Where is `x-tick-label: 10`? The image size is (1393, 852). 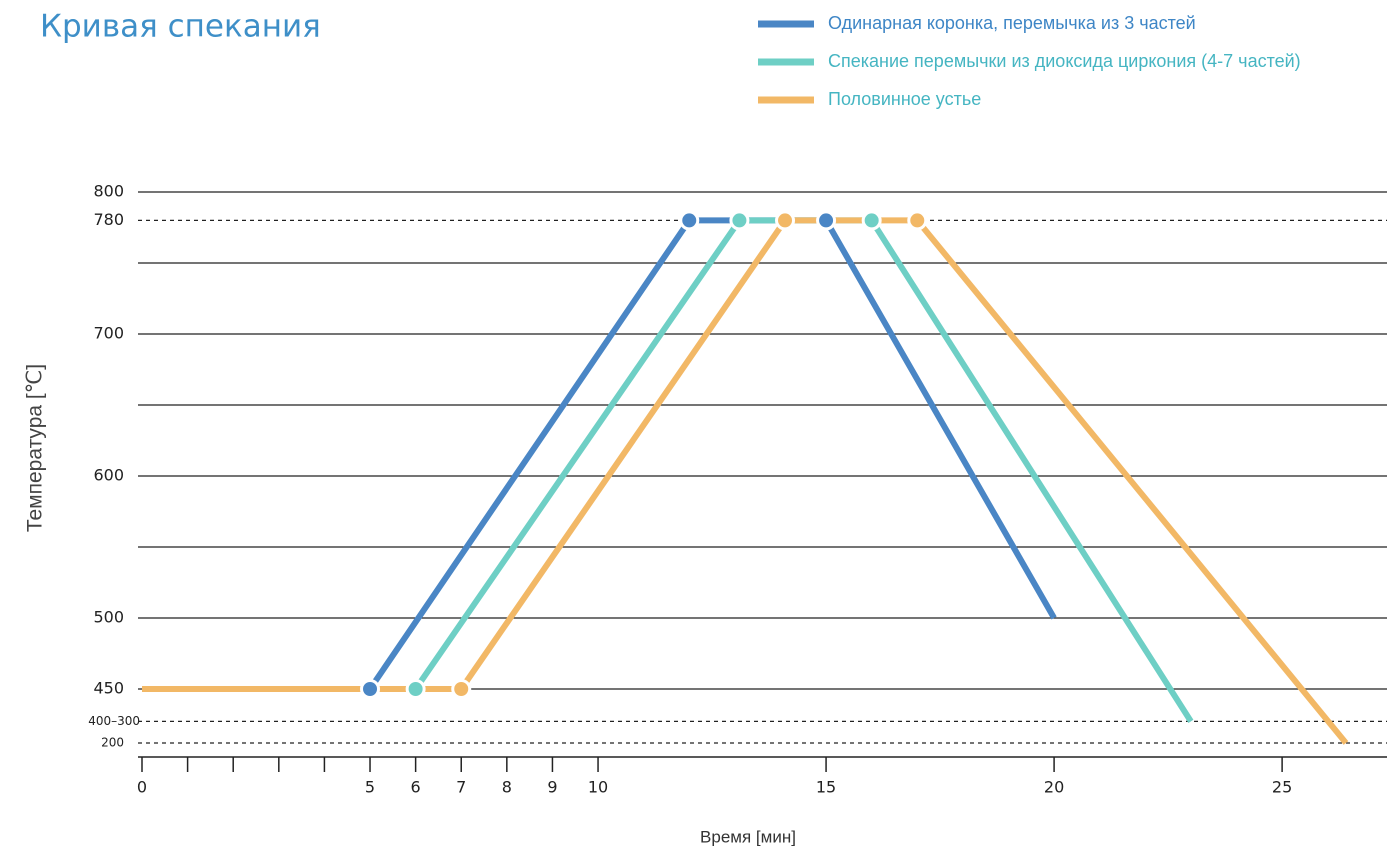
x-tick-label: 10 is located at coordinates (598, 787).